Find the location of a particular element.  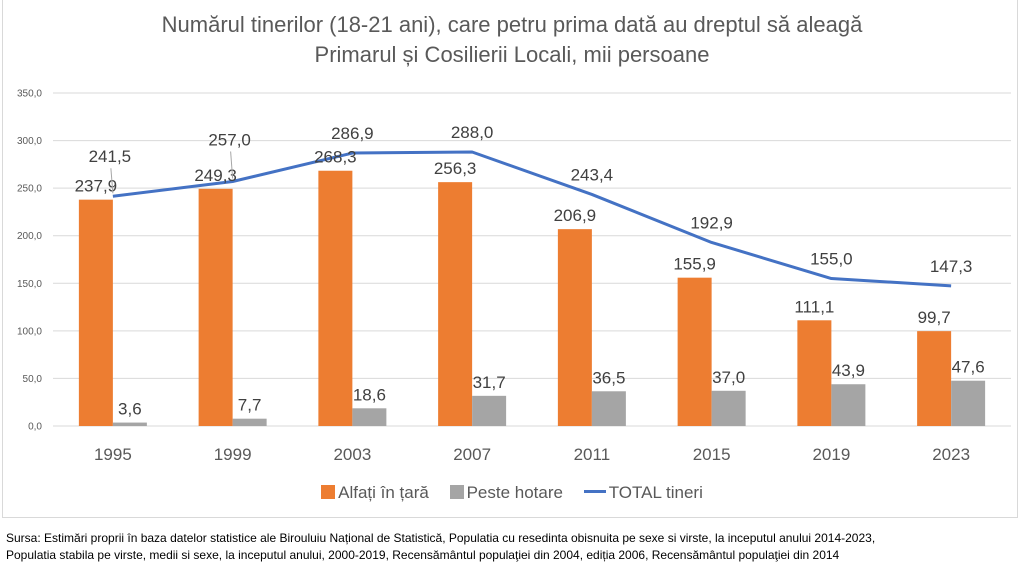

legend-swatch-alfati is located at coordinates (328, 491).